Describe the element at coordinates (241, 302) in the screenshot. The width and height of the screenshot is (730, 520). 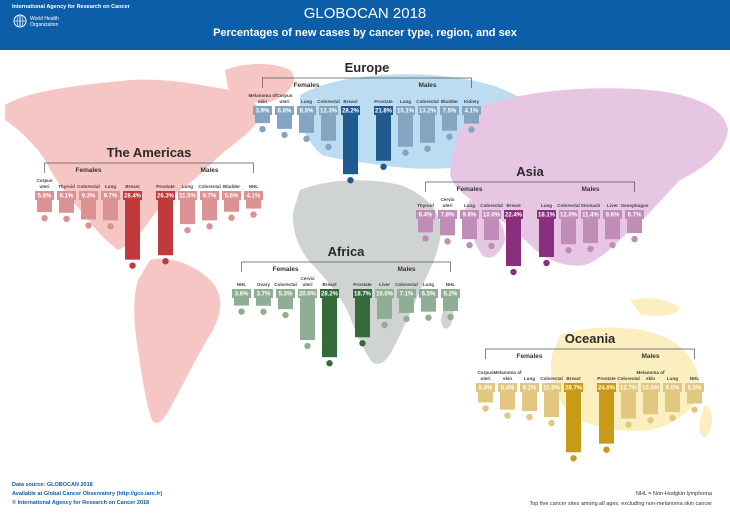
I see `bar-females-nhl` at that location.